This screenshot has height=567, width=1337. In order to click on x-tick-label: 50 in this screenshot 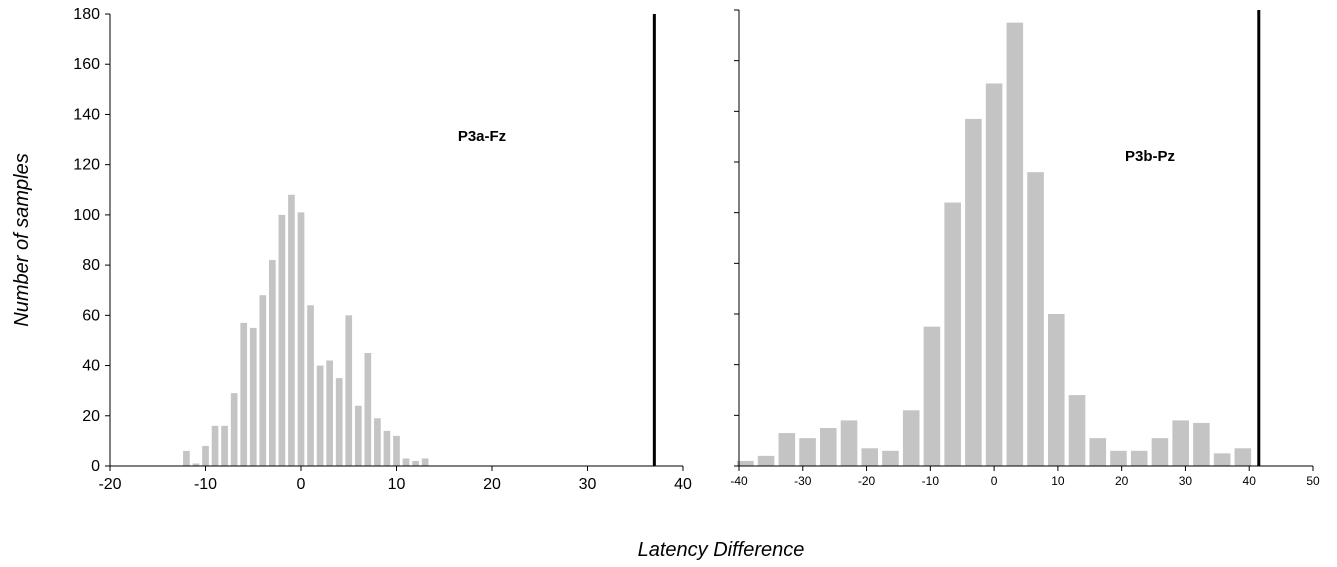, I will do `click(1313, 481)`.